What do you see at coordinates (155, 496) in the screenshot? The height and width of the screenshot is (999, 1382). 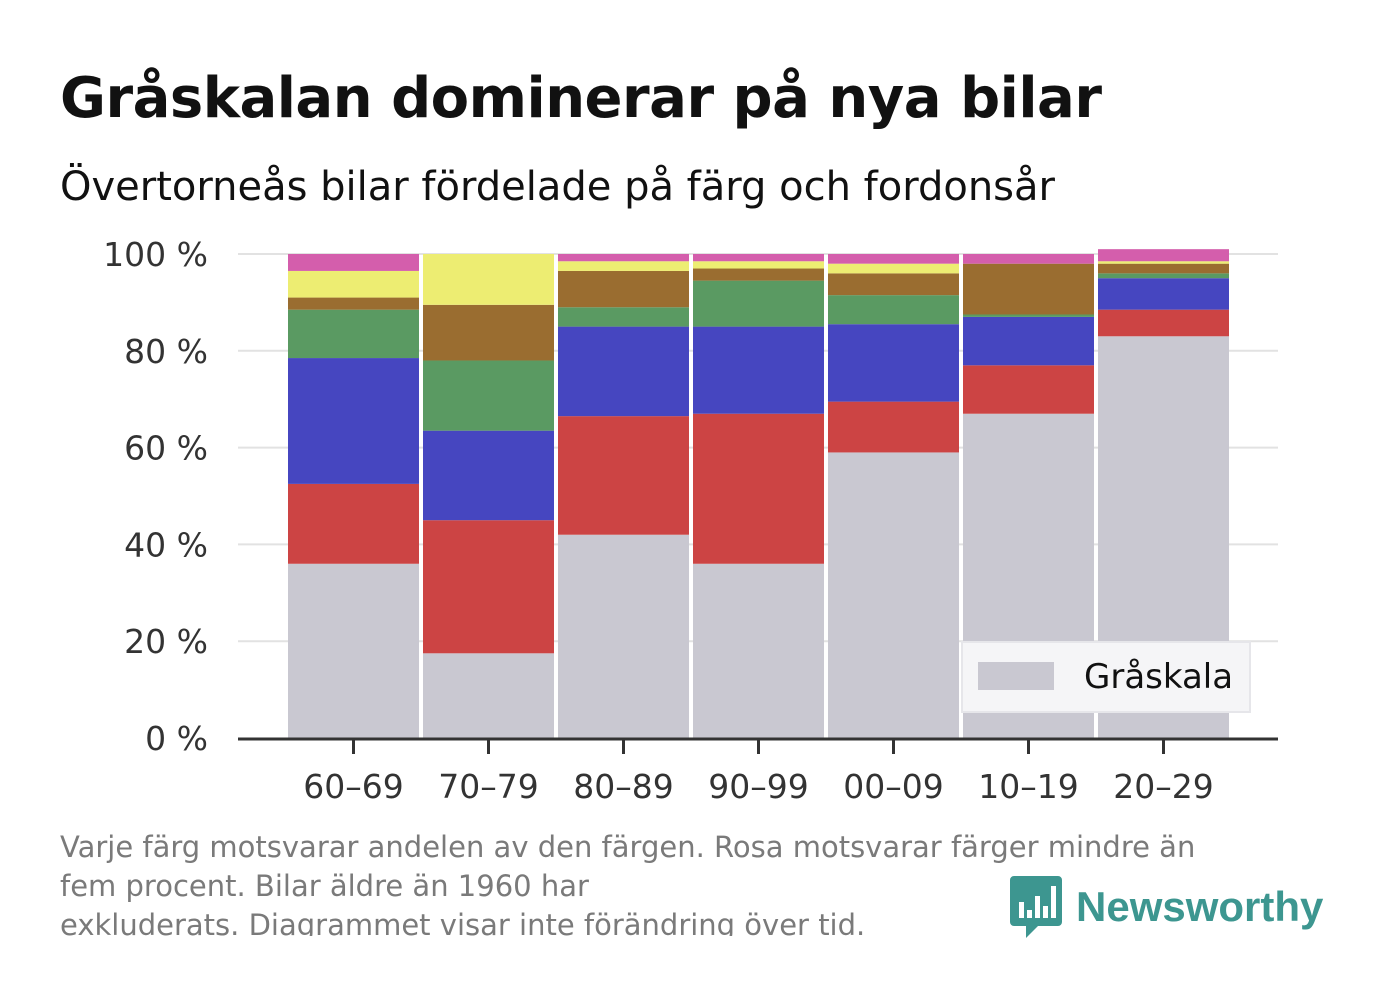 I see `y-axis-ticks: 0 % 20 % 40 % 60 % 80 % 100 %` at bounding box center [155, 496].